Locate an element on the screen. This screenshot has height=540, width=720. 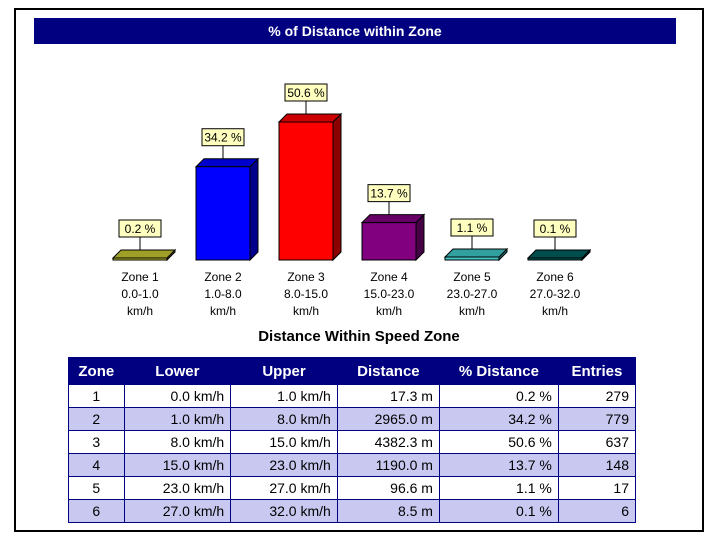
data-label-3: 50.6 % is located at coordinates (306, 93).